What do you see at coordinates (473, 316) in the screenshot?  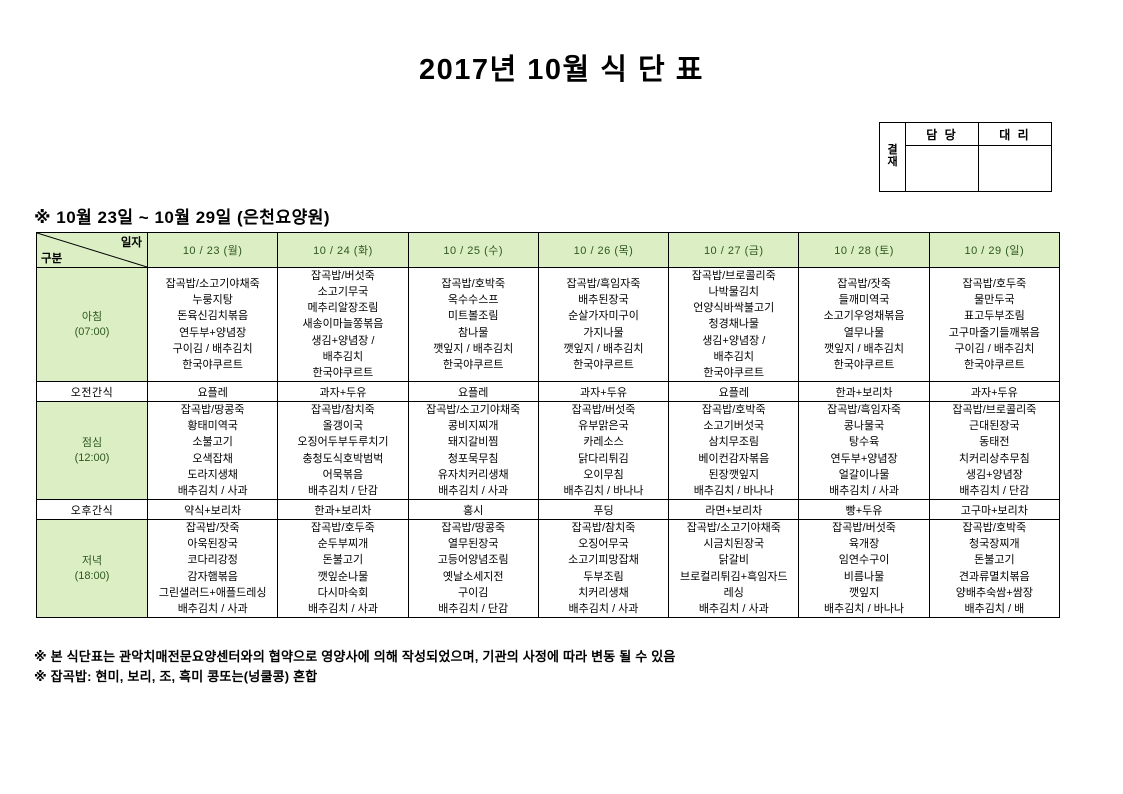 I see `menu-item: 미트볼조림` at bounding box center [473, 316].